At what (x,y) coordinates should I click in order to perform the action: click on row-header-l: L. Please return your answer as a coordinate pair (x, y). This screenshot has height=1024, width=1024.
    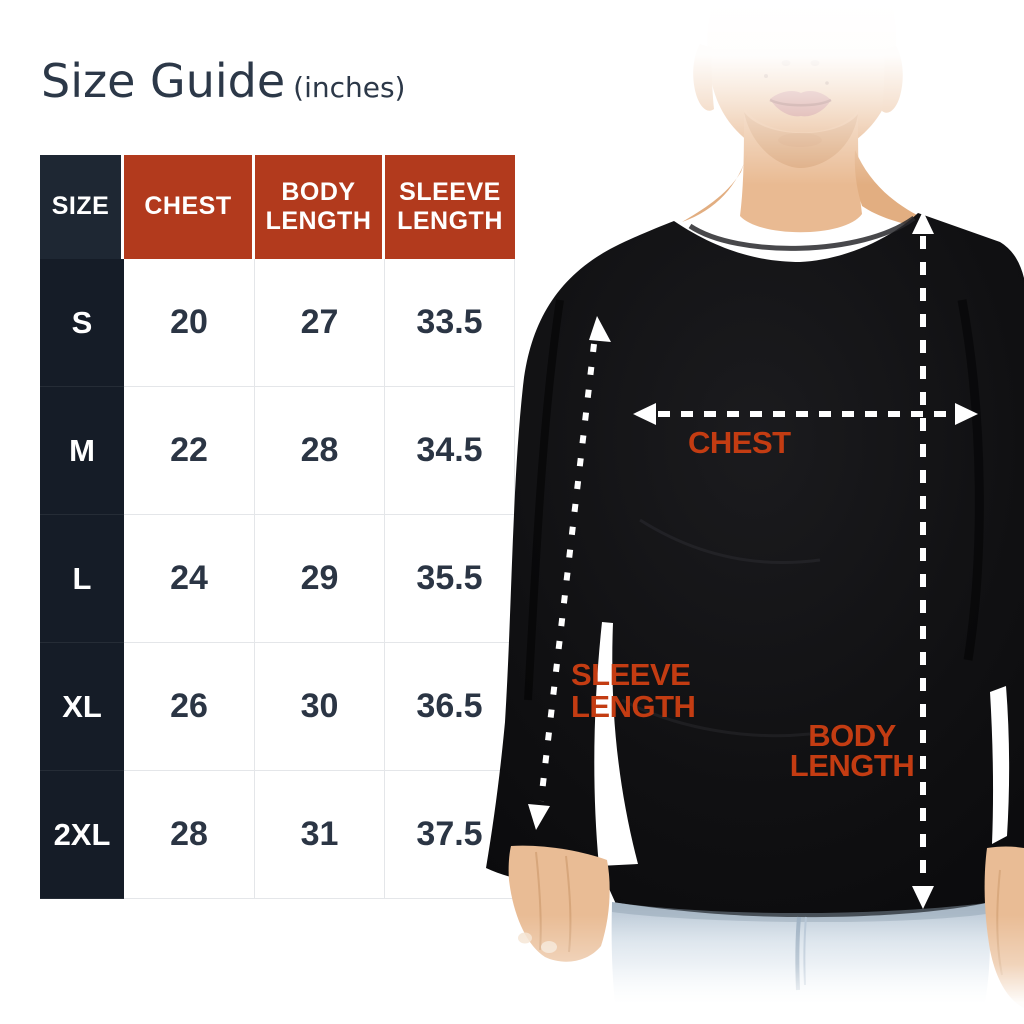
    Looking at the image, I should click on (82, 579).